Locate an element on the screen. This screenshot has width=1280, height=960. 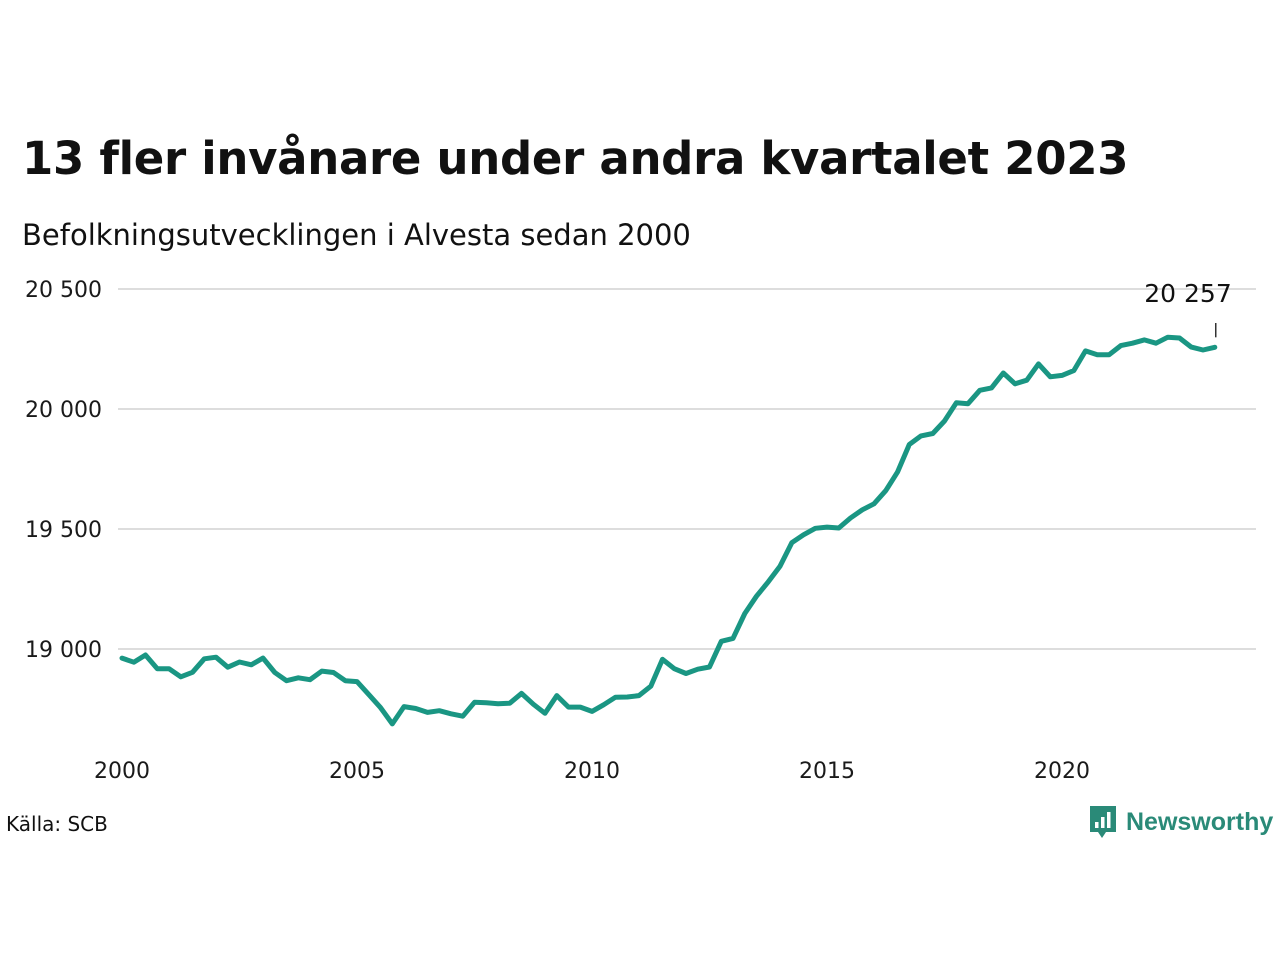
x-tick-label: 2015 is located at coordinates (827, 771).